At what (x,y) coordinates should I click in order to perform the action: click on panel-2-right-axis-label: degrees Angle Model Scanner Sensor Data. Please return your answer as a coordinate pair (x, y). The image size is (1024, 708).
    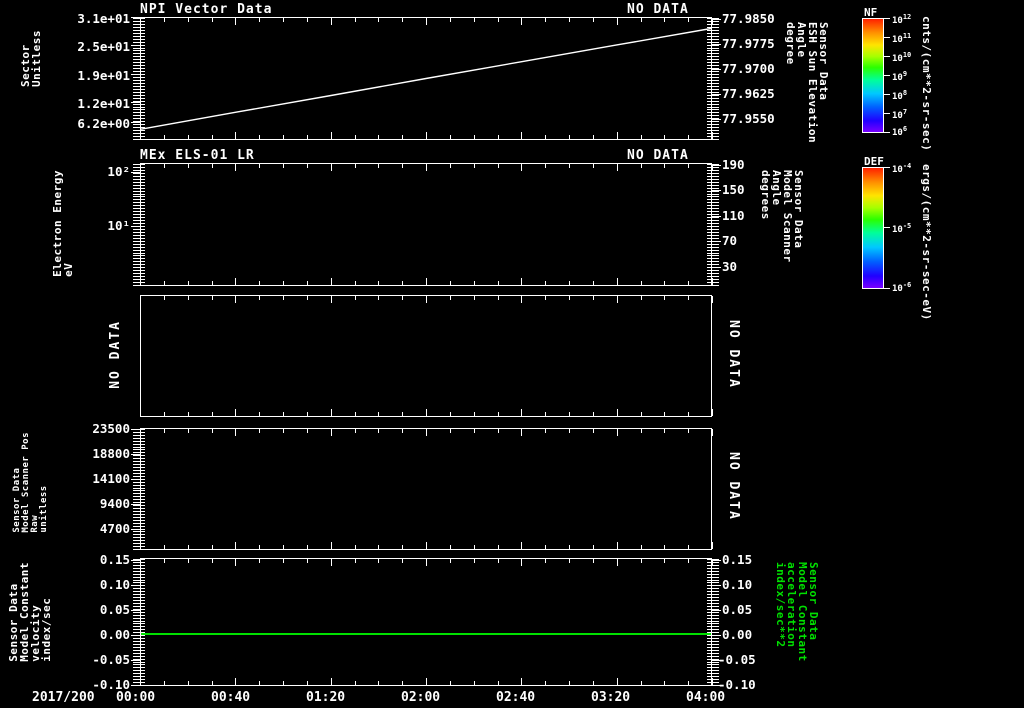
    Looking at the image, I should click on (782, 216).